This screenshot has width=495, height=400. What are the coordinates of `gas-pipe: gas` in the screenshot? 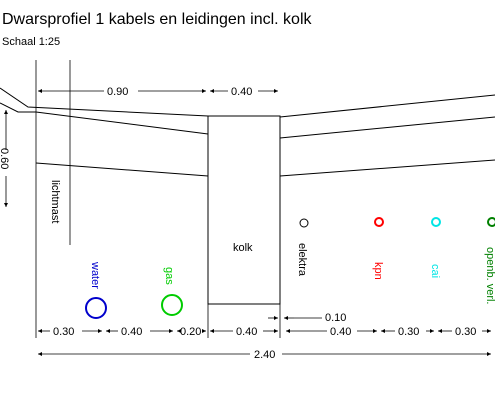 It's located at (172, 291).